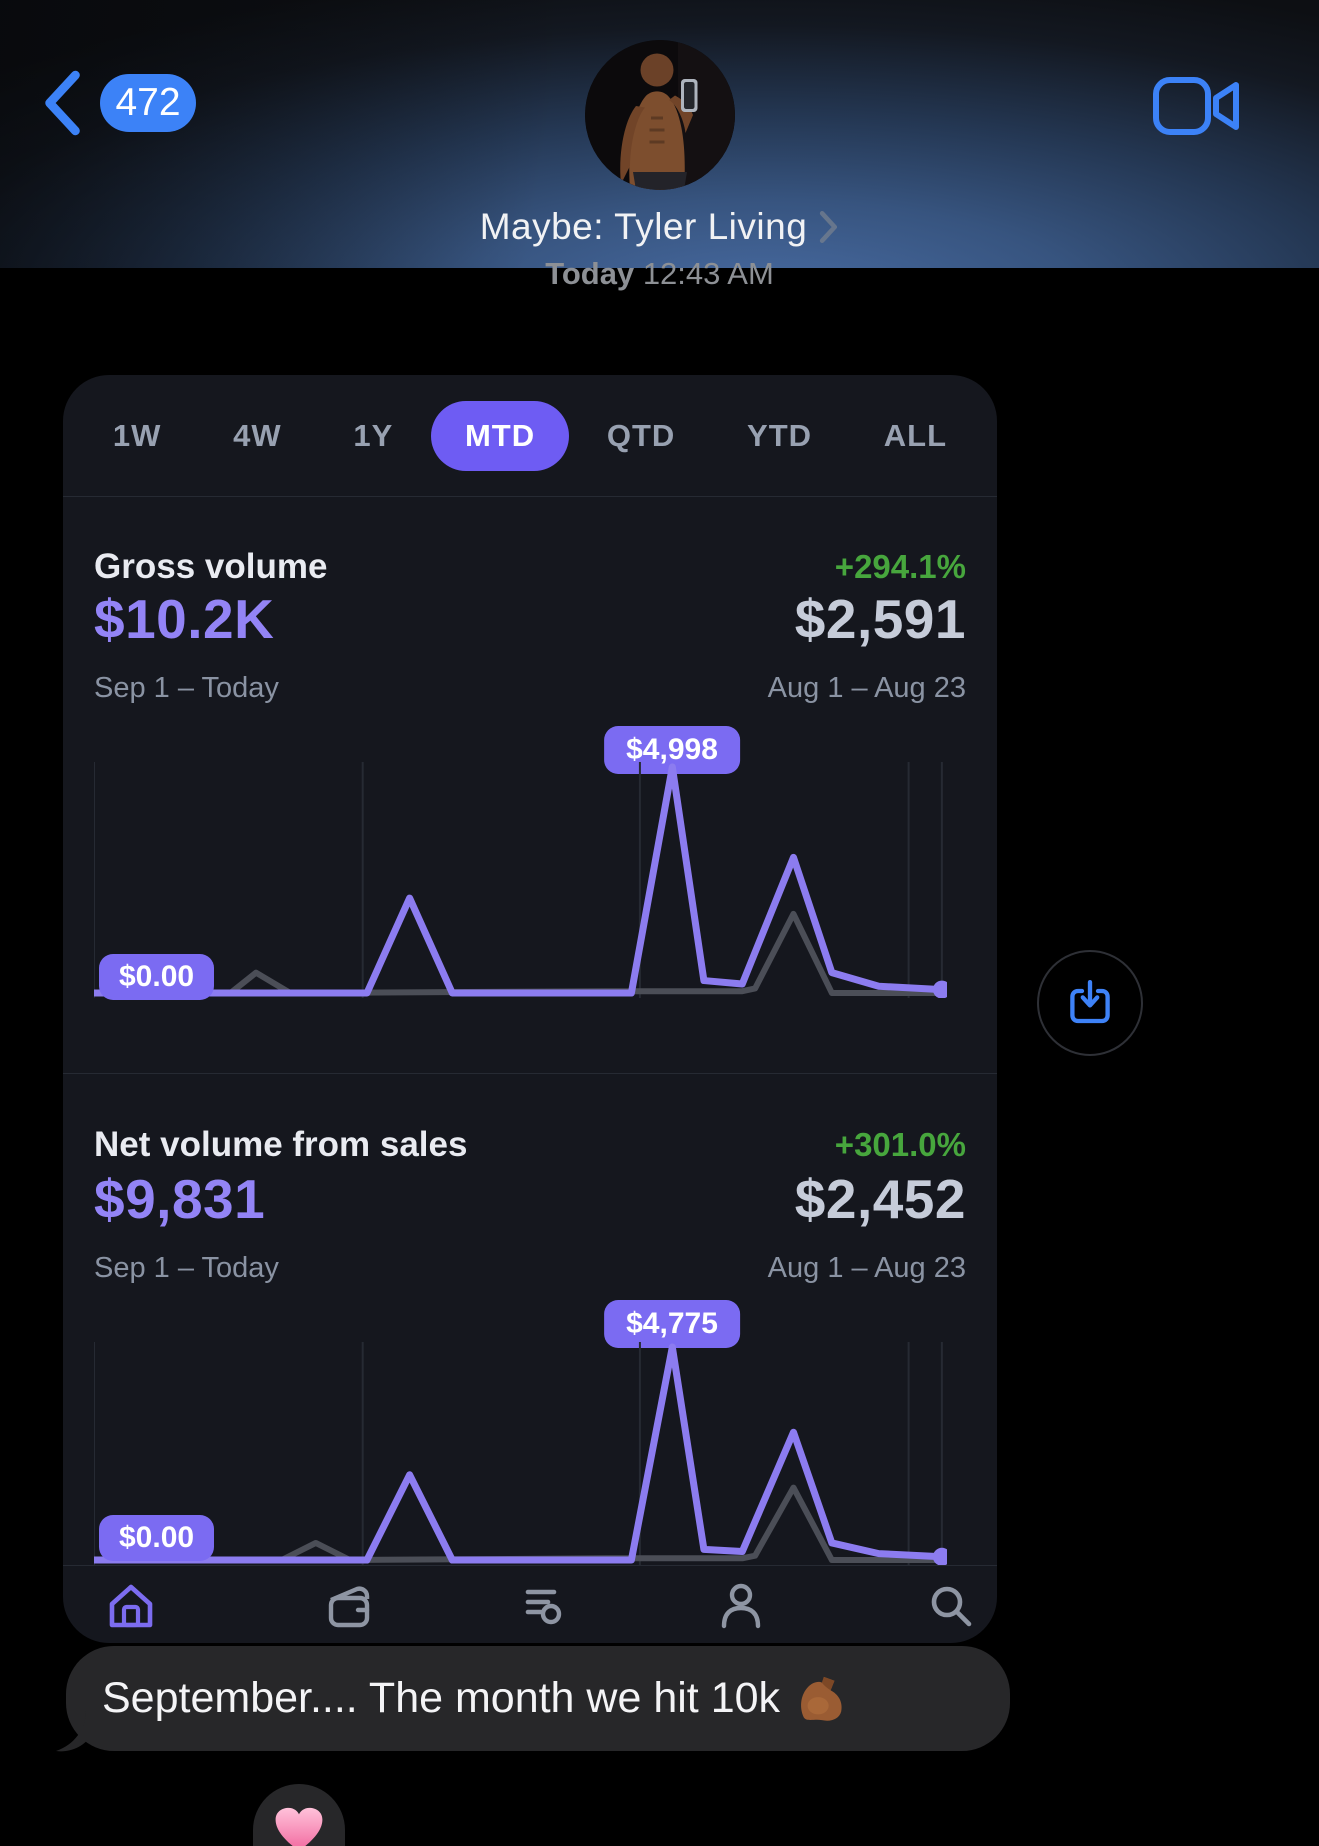 Image resolution: width=1319 pixels, height=1846 pixels. I want to click on nav-divider, so click(530, 1565).